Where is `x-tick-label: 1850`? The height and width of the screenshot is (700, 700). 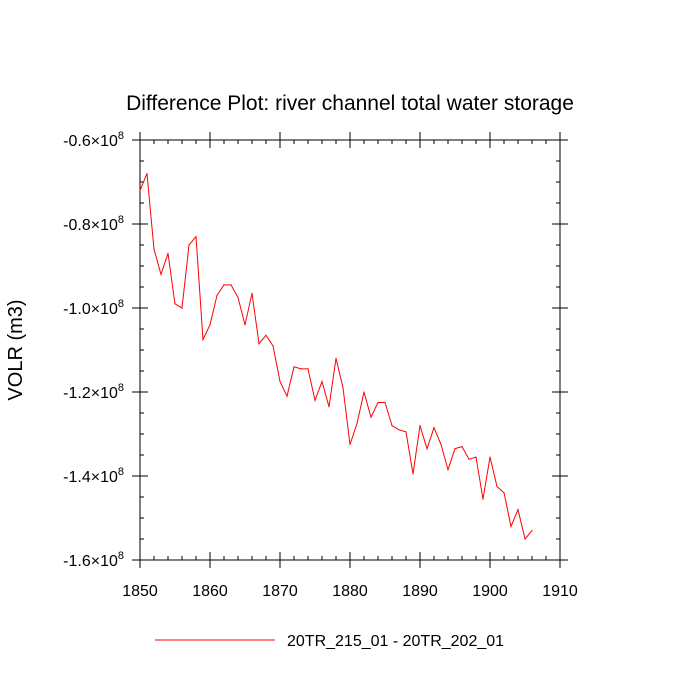
x-tick-label: 1850 is located at coordinates (140, 591).